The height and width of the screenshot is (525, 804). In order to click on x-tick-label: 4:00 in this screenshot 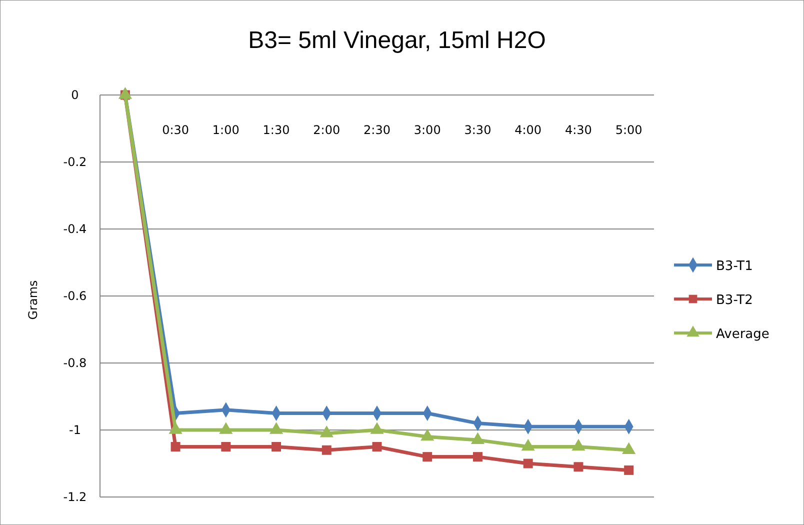, I will do `click(528, 130)`.